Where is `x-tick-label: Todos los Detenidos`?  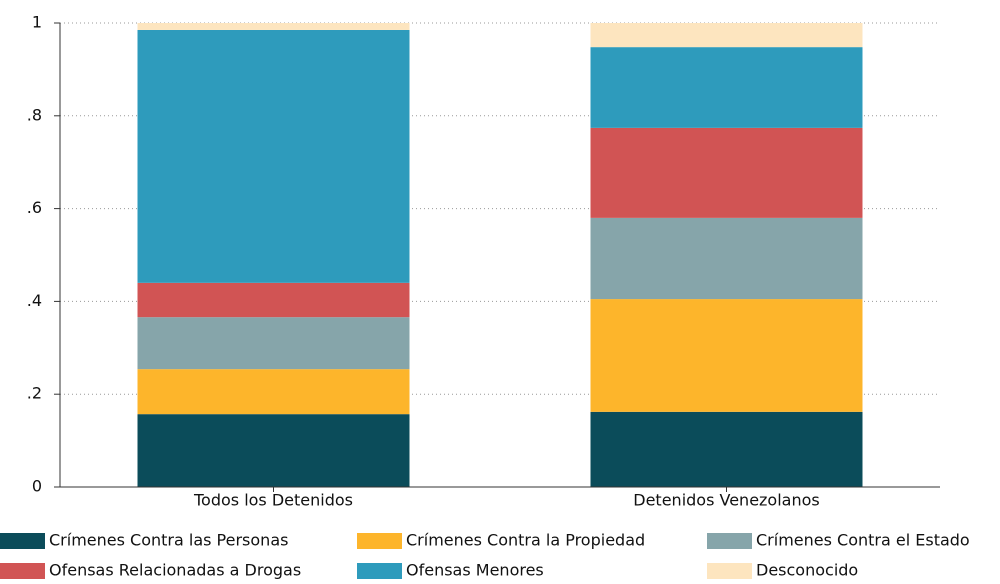
x-tick-label: Todos los Detenidos is located at coordinates (273, 500).